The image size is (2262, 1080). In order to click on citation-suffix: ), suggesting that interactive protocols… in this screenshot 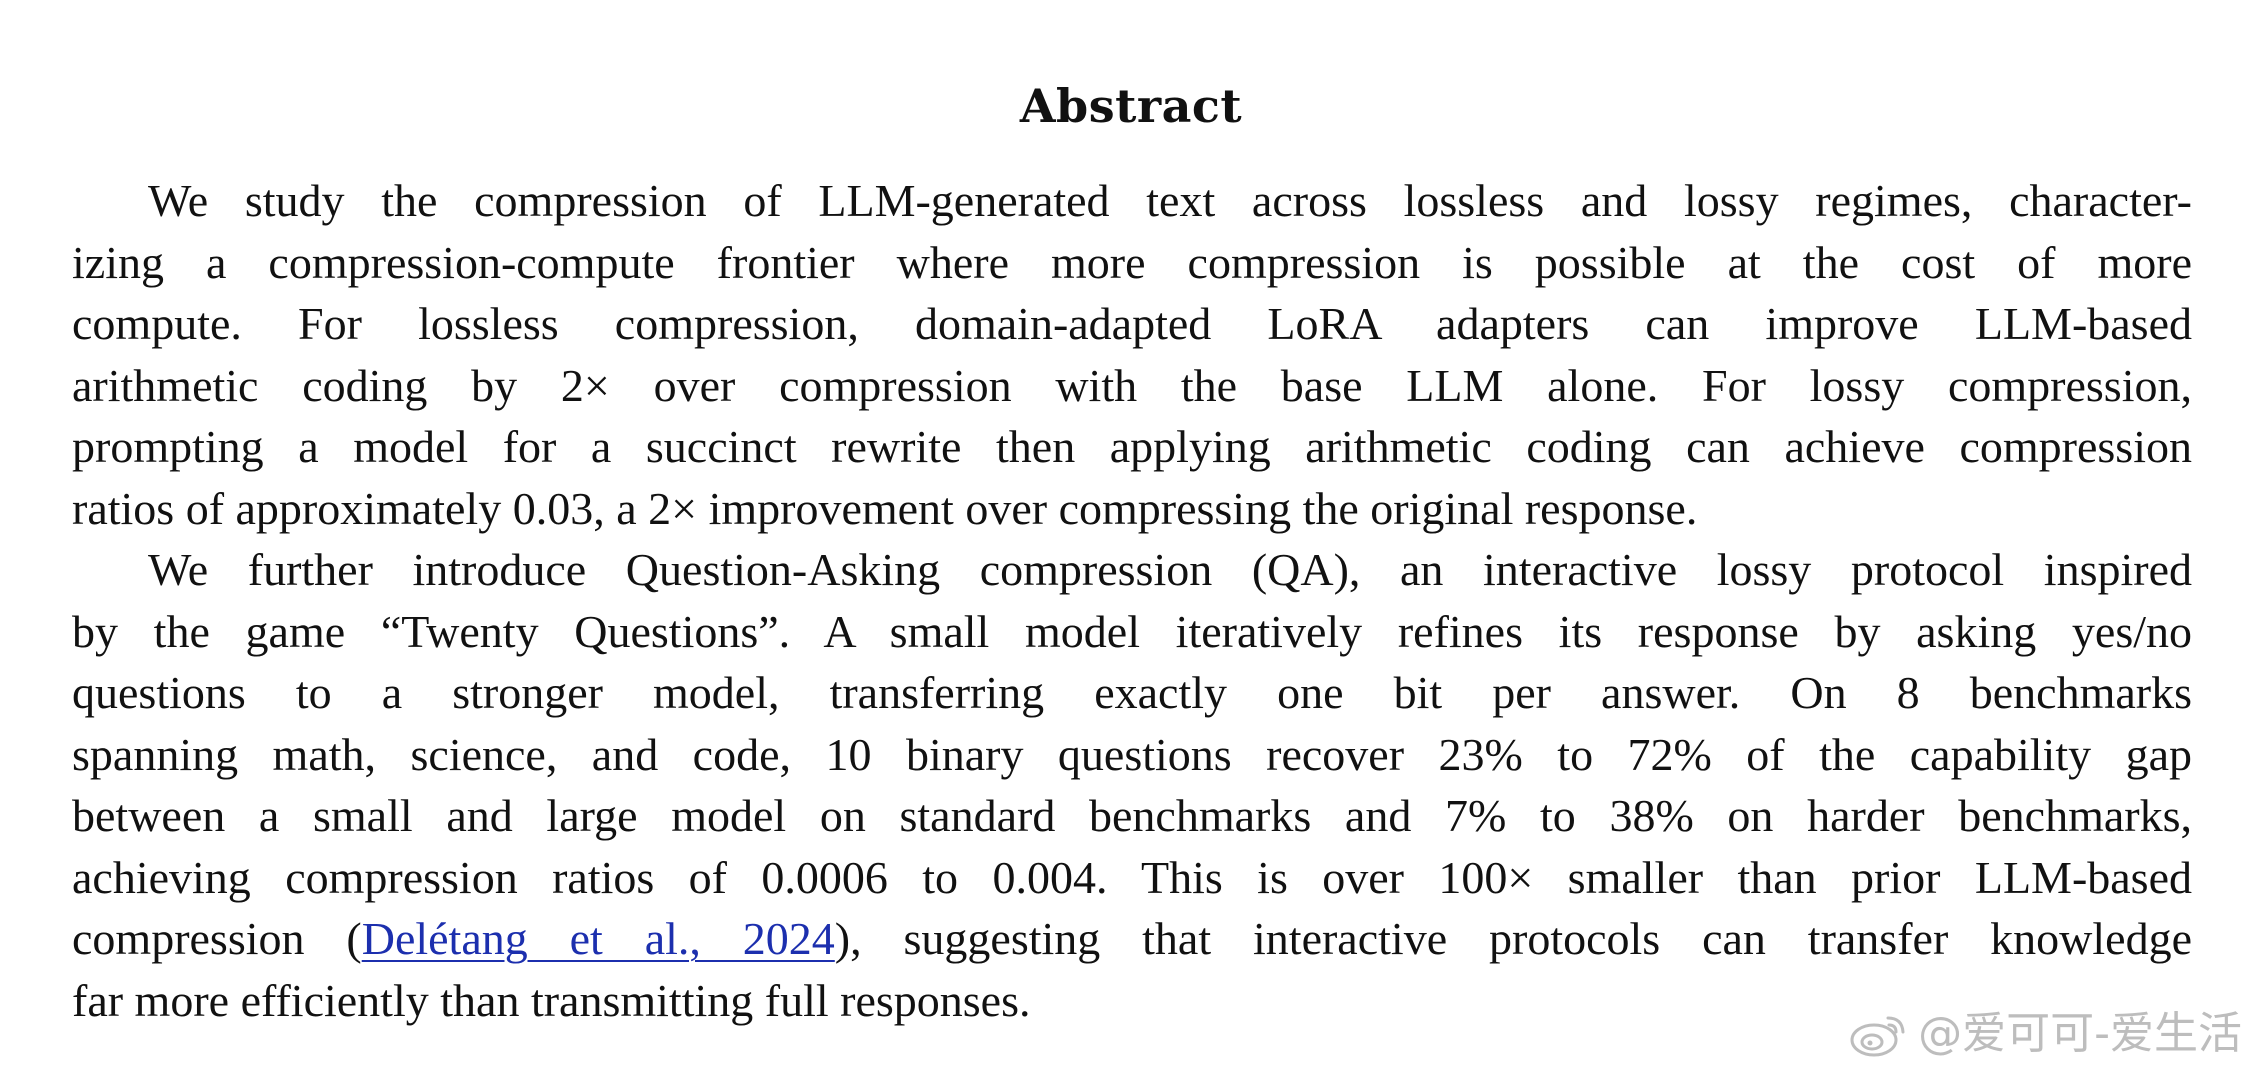, I will do `click(1513, 938)`.